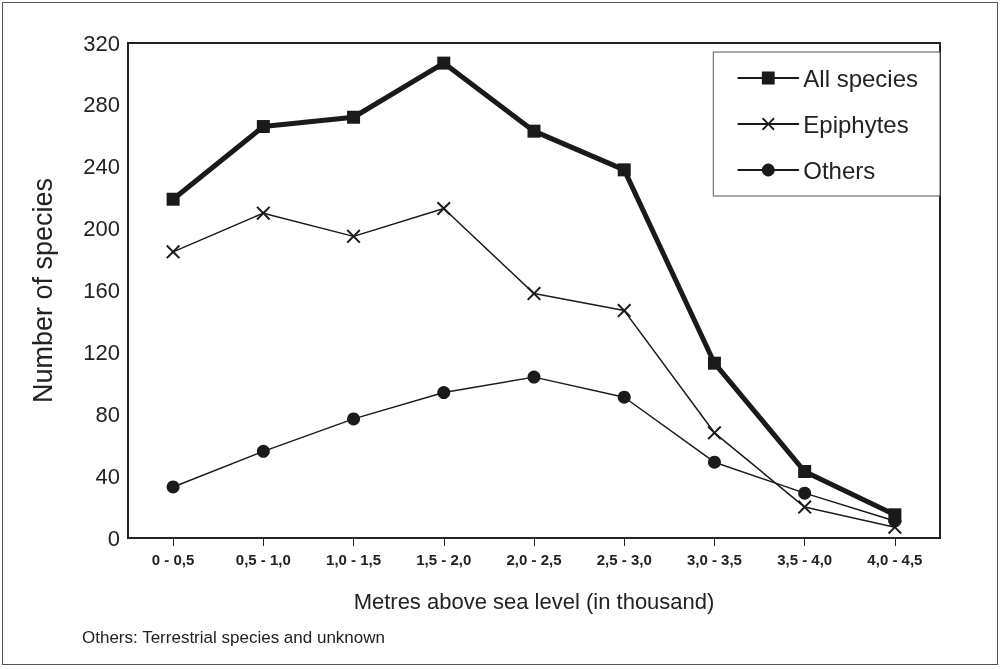 Image resolution: width=1002 pixels, height=669 pixels. I want to click on legend-label: Others, so click(839, 170).